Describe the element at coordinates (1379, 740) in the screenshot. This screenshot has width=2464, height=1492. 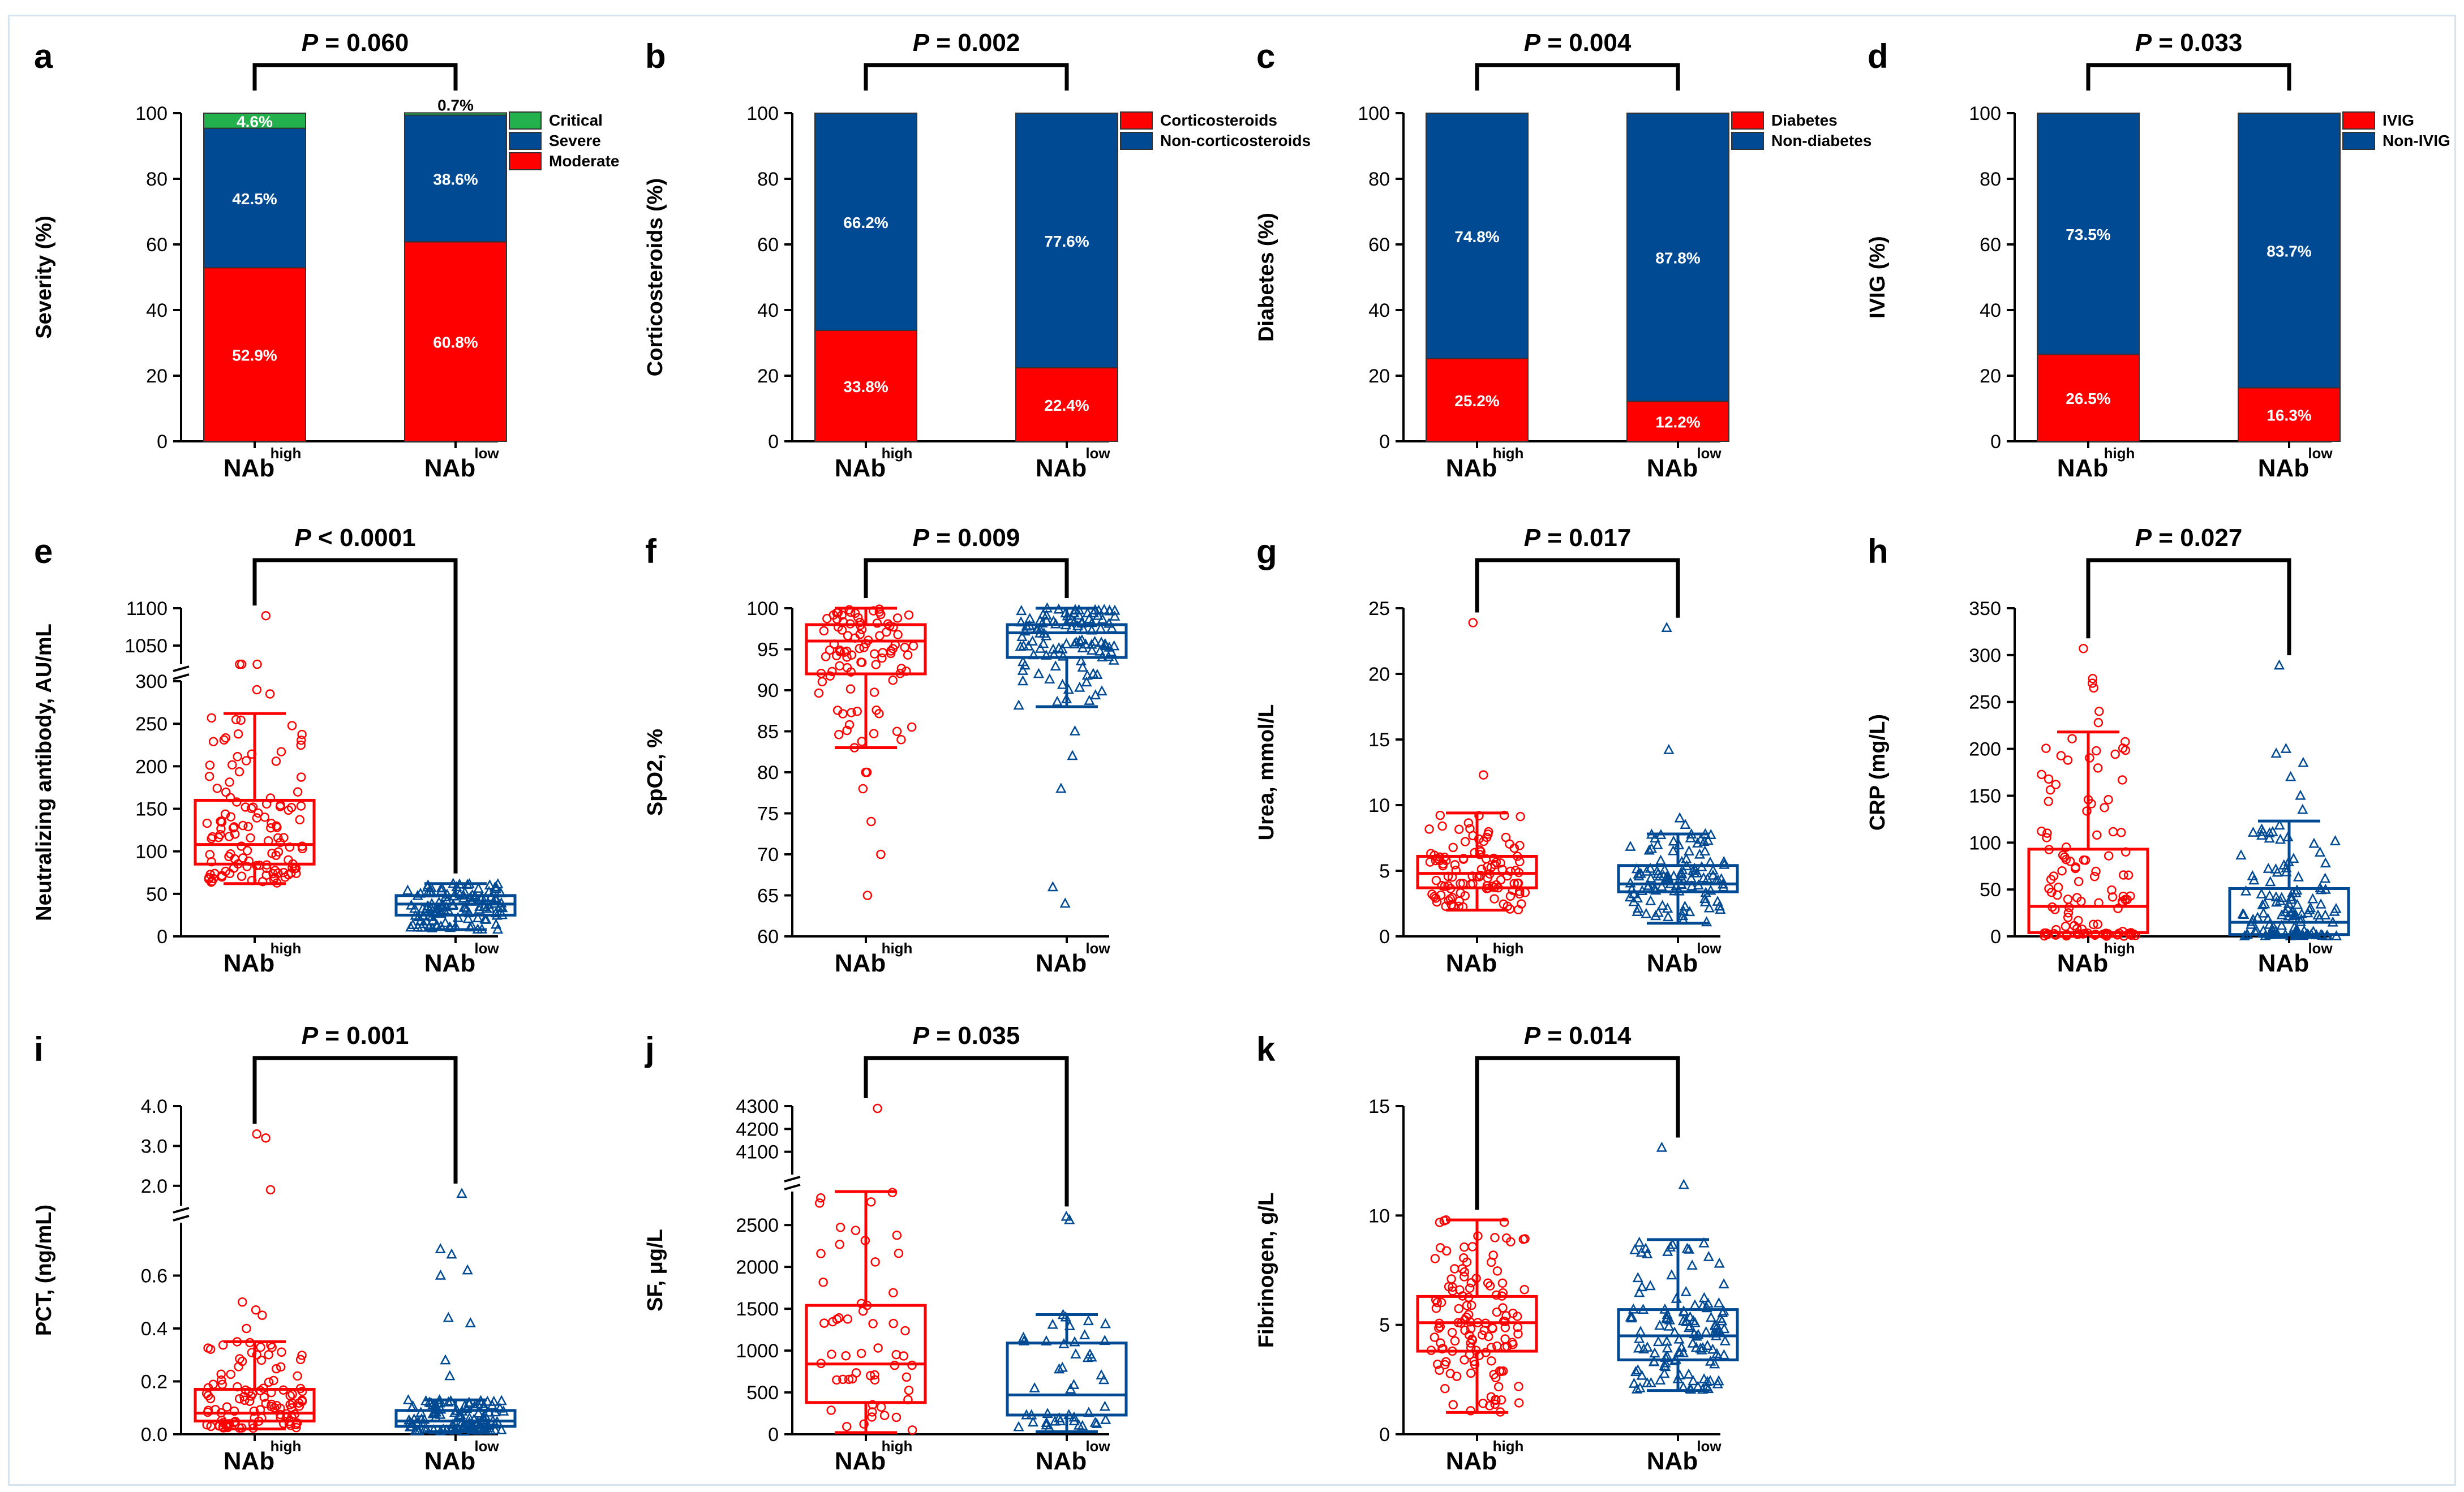
I see `y-tick-label: 15` at that location.